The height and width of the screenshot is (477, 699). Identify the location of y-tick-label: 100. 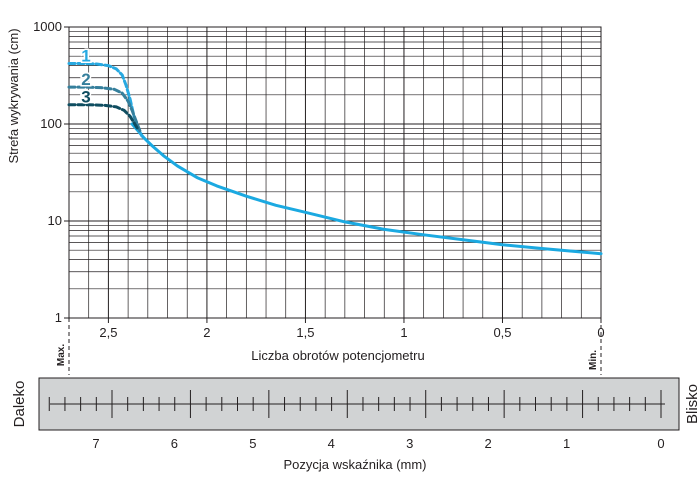
(51, 123).